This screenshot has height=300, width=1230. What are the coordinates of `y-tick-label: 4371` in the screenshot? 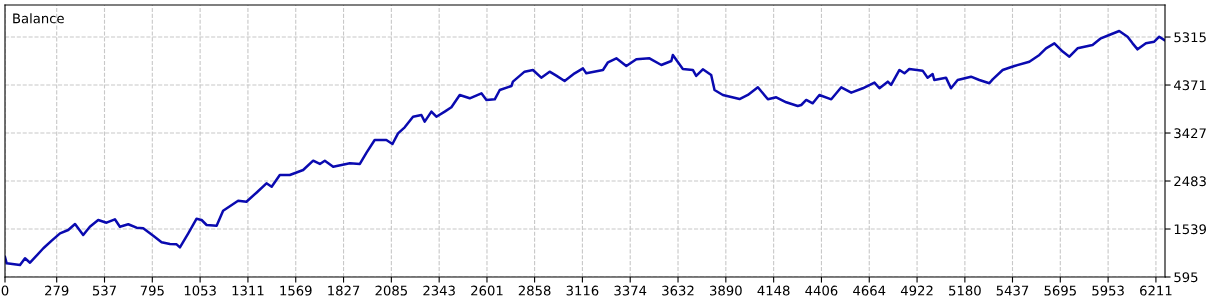 It's located at (1189, 85).